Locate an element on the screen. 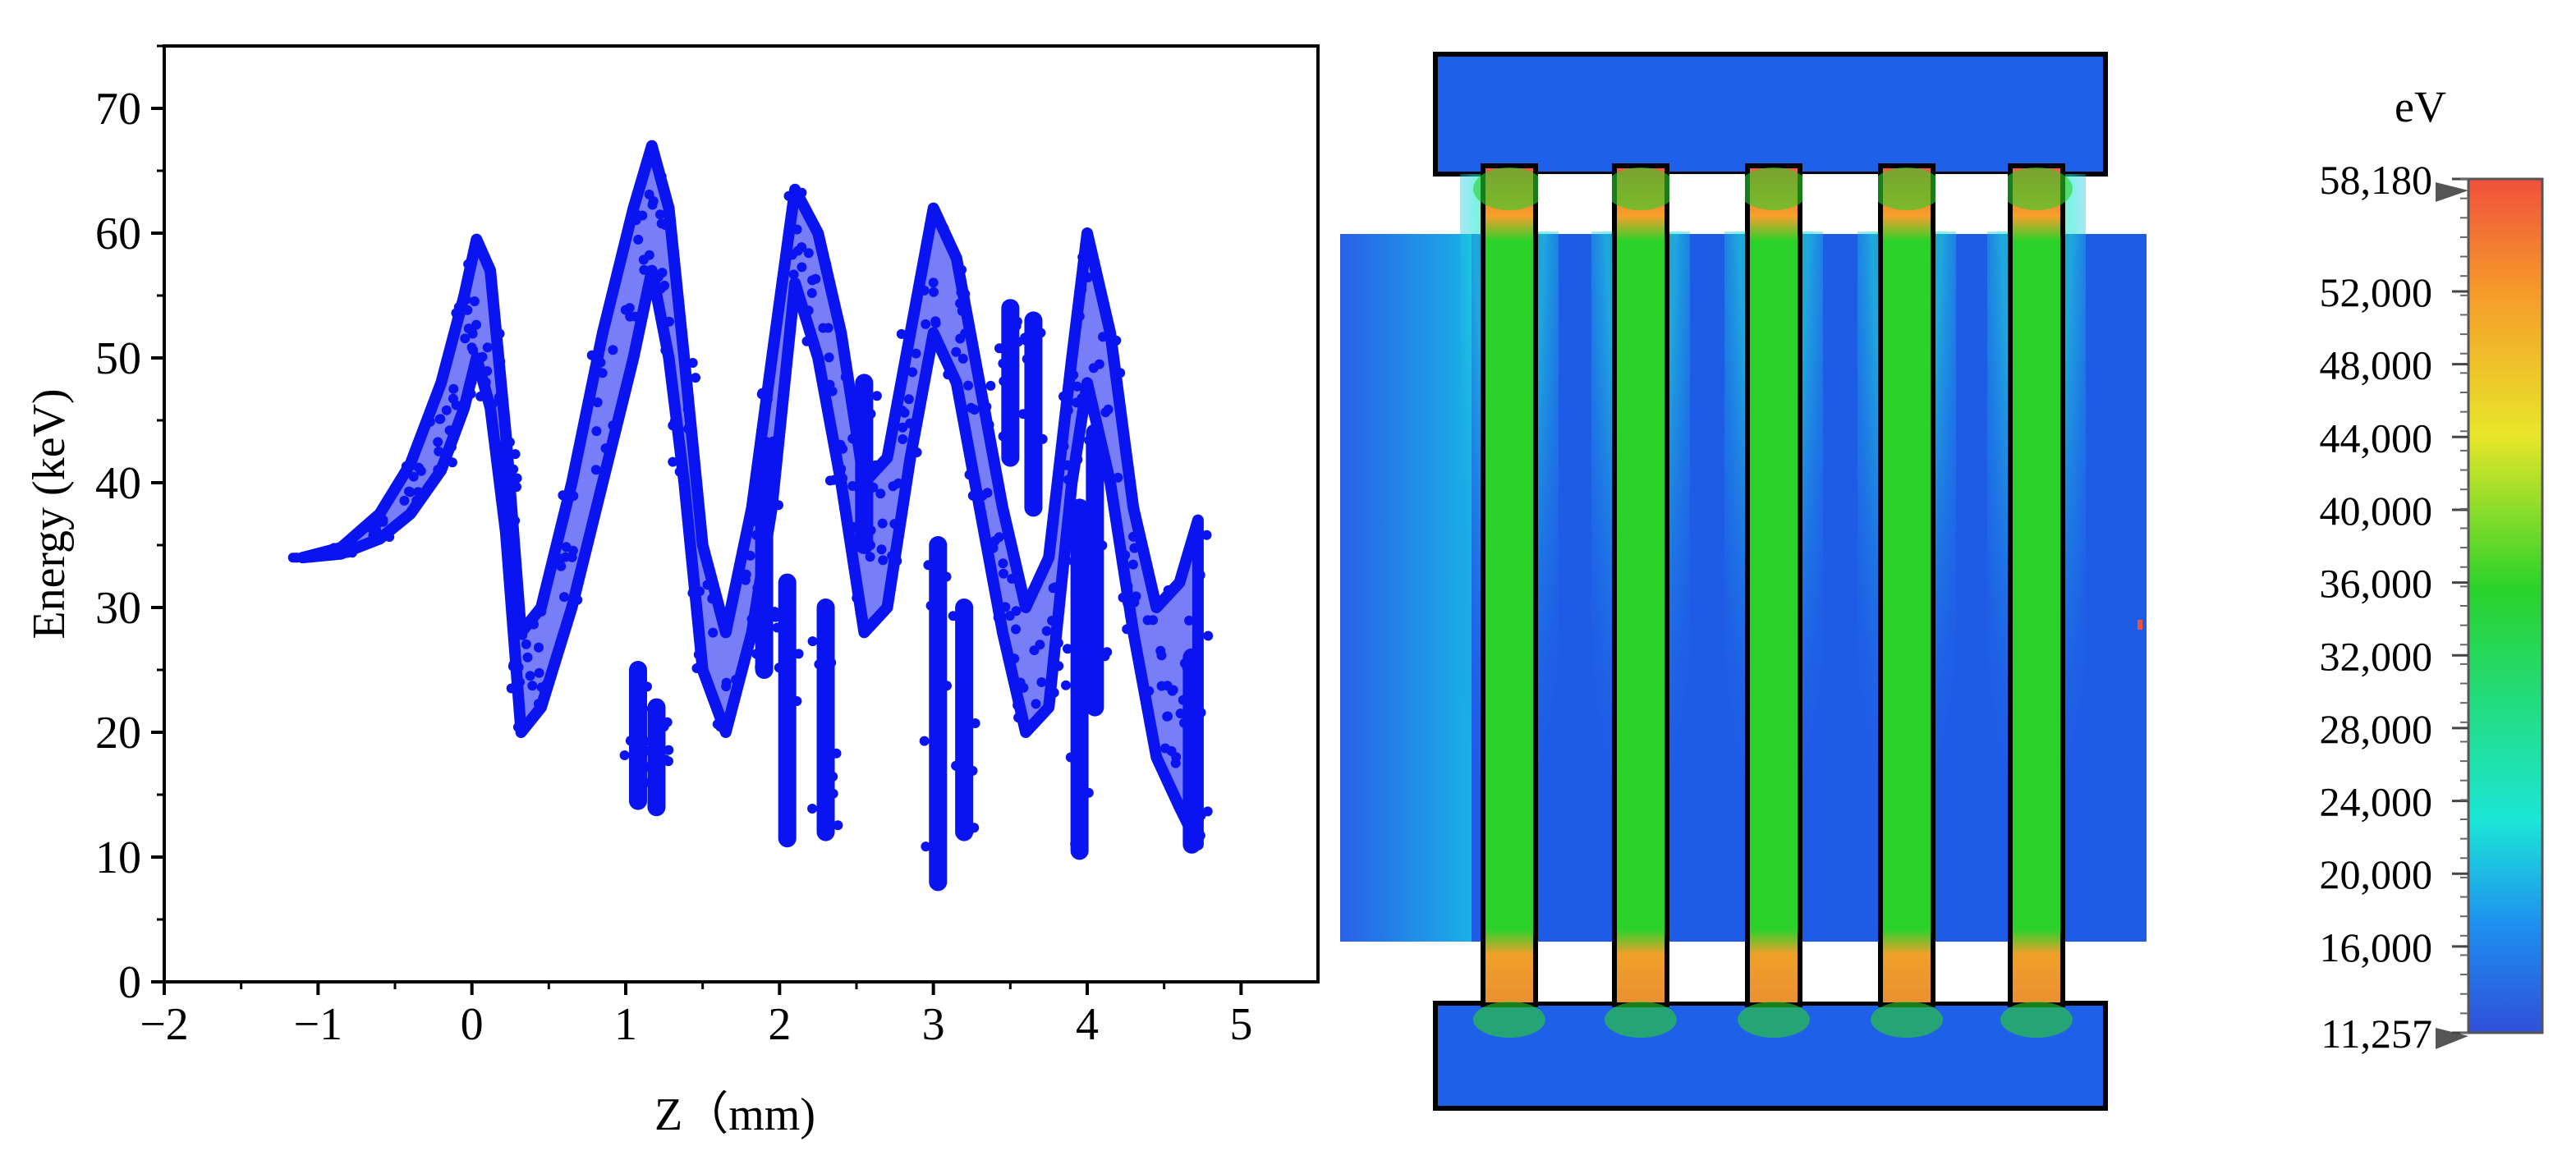 This screenshot has height=1160, width=2576. colorbar-tick-label: 20,000 is located at coordinates (2376, 874).